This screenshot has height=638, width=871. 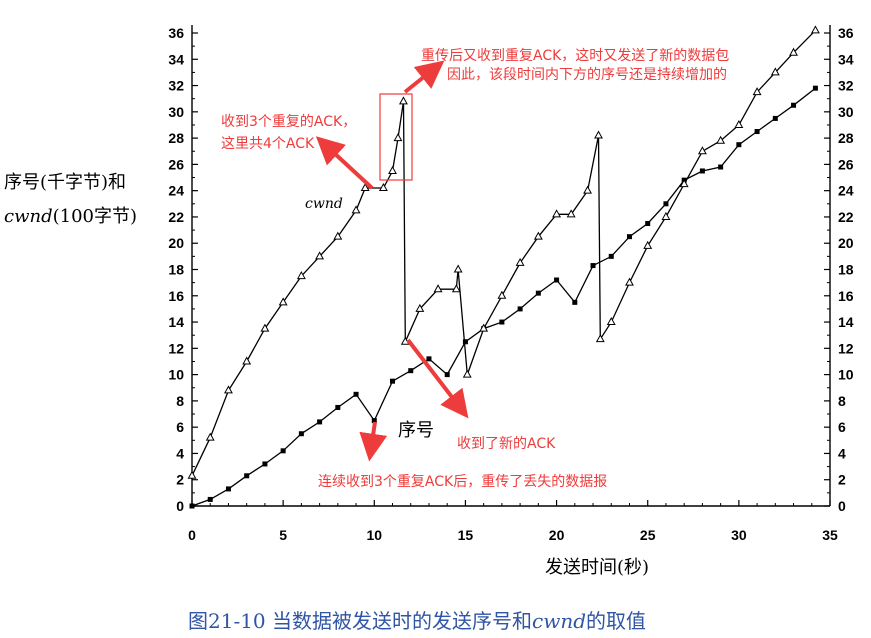 I want to click on x-tick-label: 5, so click(x=283, y=535).